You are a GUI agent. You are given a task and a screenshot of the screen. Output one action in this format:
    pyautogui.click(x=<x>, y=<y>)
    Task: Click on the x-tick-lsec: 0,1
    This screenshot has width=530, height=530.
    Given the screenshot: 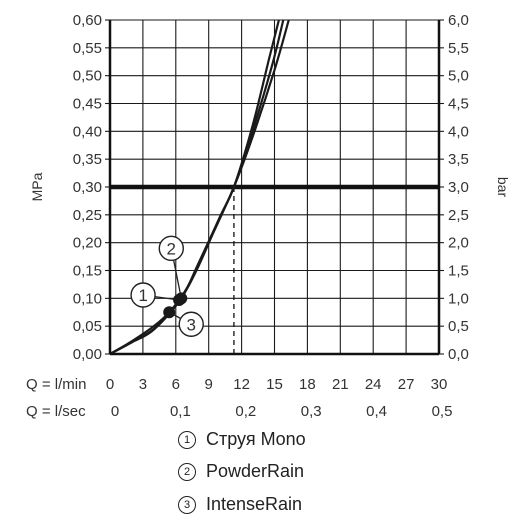 What is the action you would take?
    pyautogui.click(x=180, y=411)
    